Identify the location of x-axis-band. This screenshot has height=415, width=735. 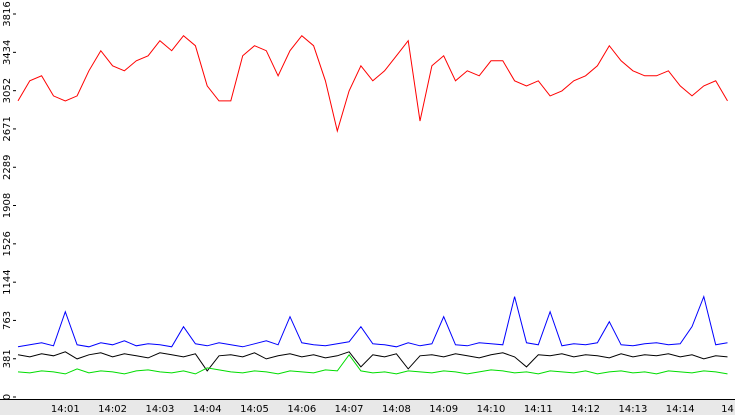
(367, 407).